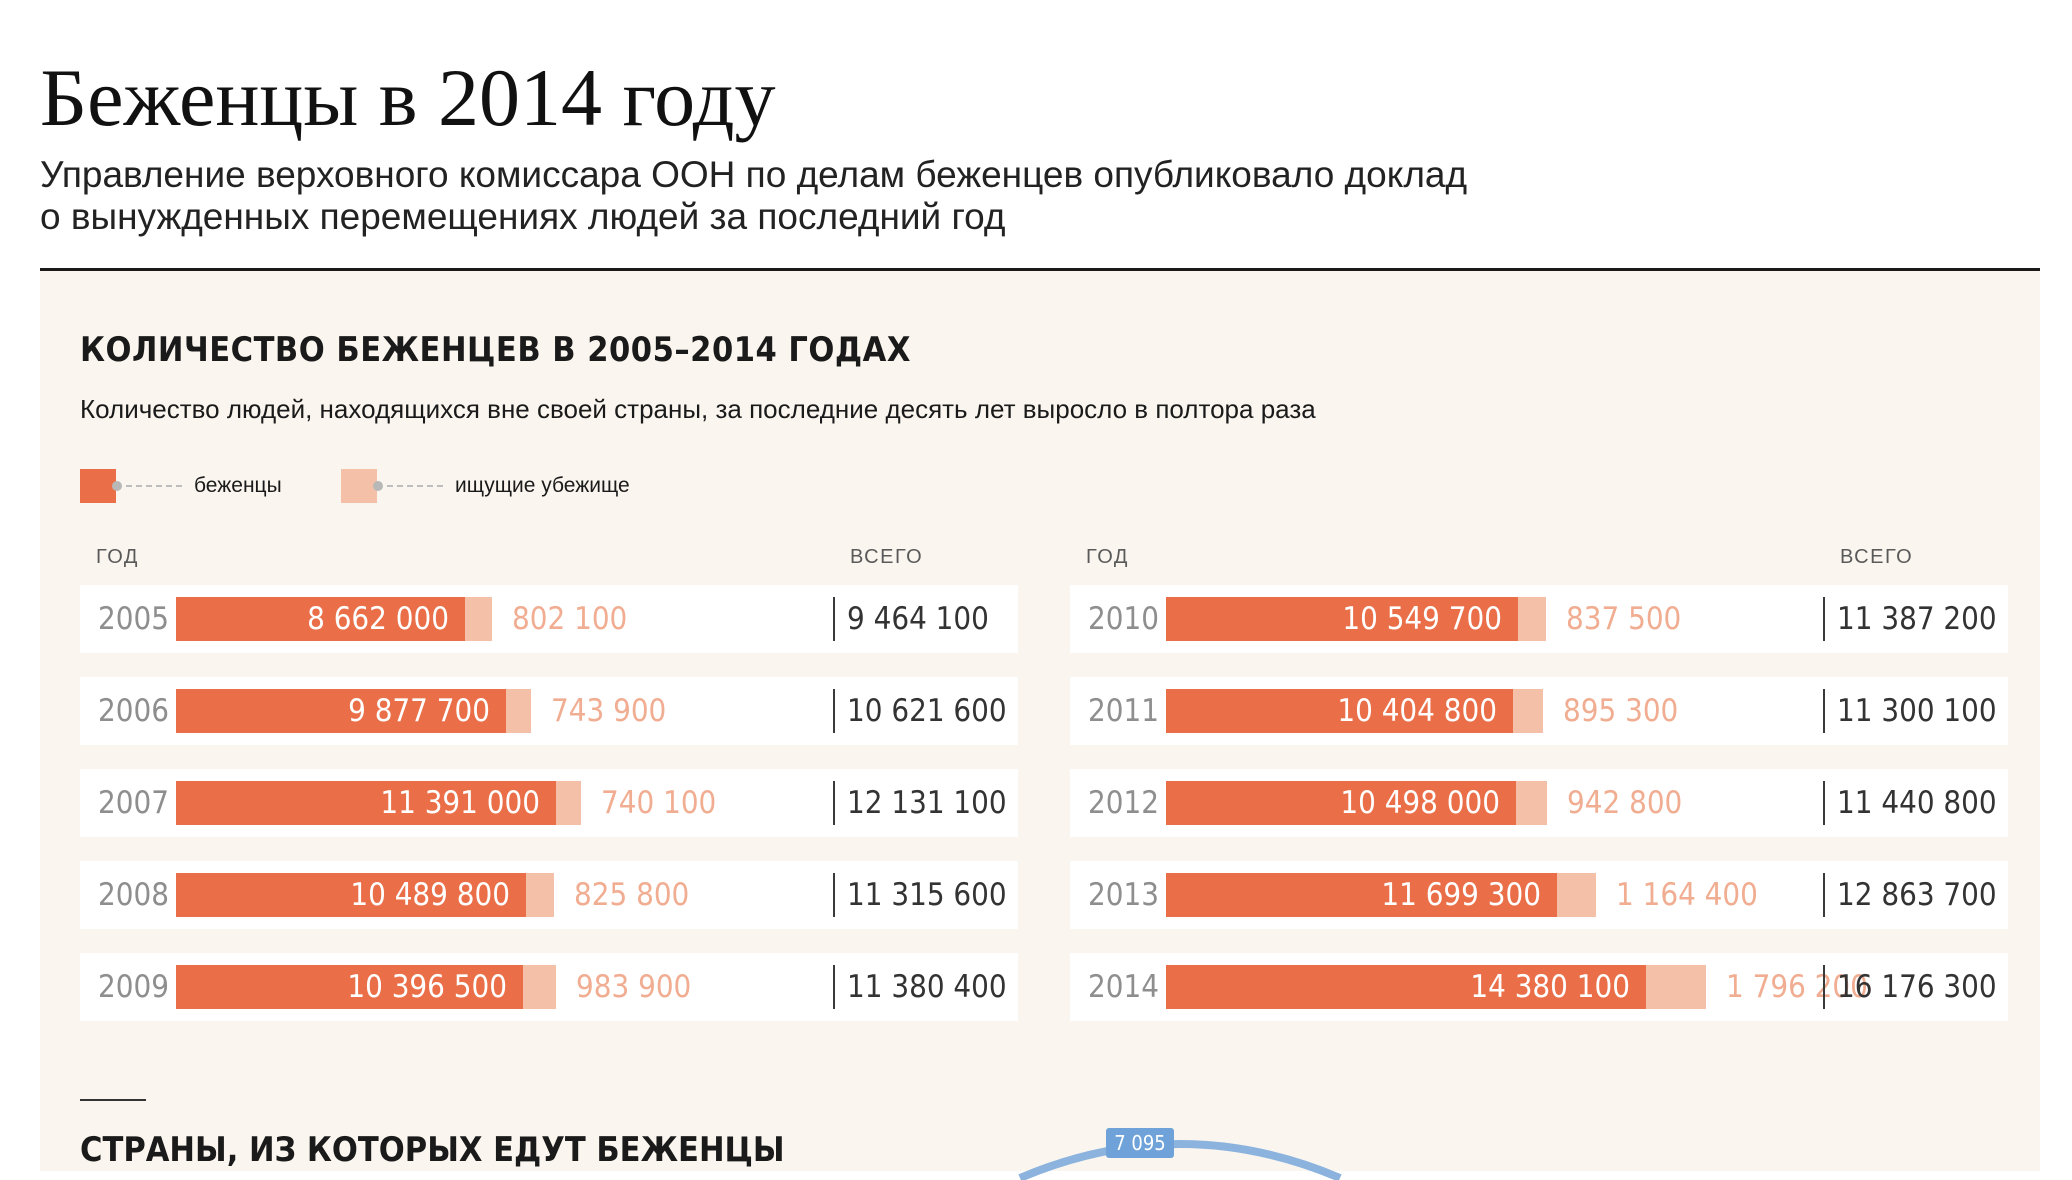  What do you see at coordinates (659, 803) in the screenshot?
I see `bar-label-asylum-seekers: 740 100` at bounding box center [659, 803].